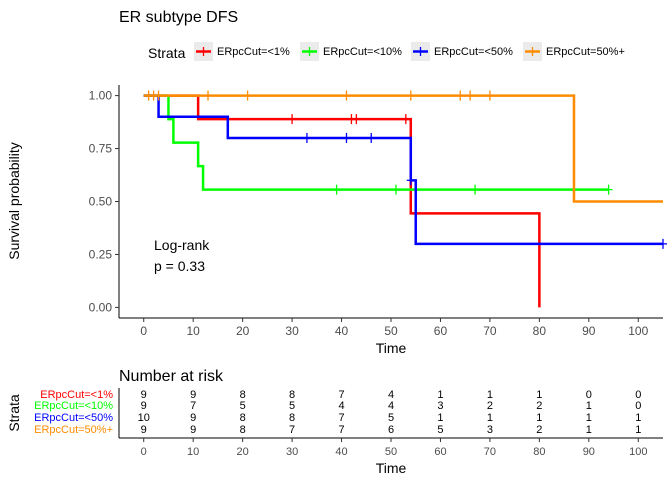 Image resolution: width=672 pixels, height=480 pixels. What do you see at coordinates (540, 331) in the screenshot?
I see `x-tick-label: 80` at bounding box center [540, 331].